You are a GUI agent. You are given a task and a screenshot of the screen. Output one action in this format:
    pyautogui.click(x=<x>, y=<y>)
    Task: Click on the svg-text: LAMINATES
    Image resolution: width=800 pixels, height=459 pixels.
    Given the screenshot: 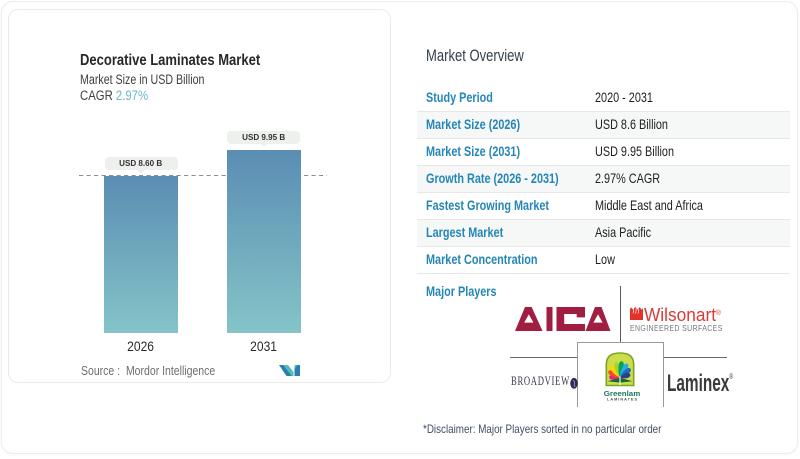 What is the action you would take?
    pyautogui.click(x=622, y=400)
    